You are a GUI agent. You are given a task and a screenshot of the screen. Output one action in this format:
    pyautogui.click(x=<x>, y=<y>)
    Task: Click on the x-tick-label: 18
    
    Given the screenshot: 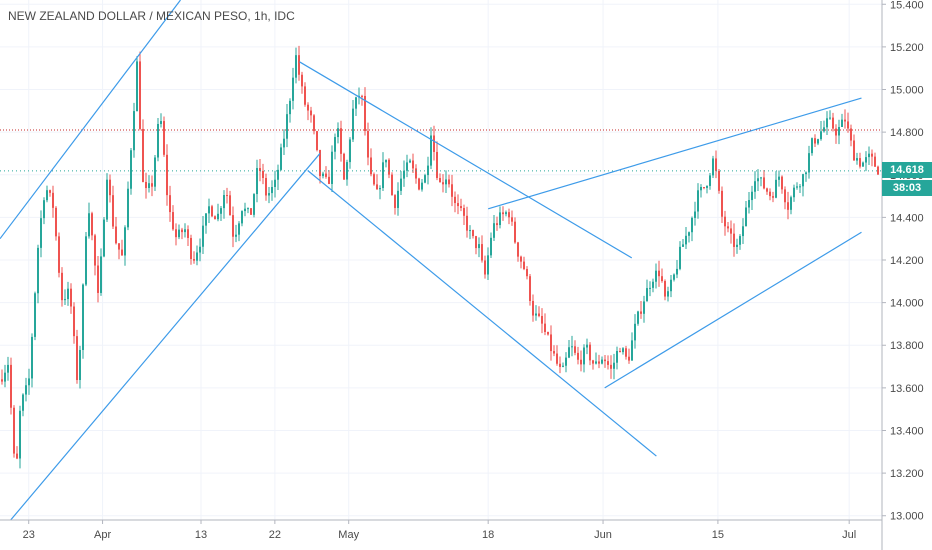 What is the action you would take?
    pyautogui.click(x=488, y=535)
    